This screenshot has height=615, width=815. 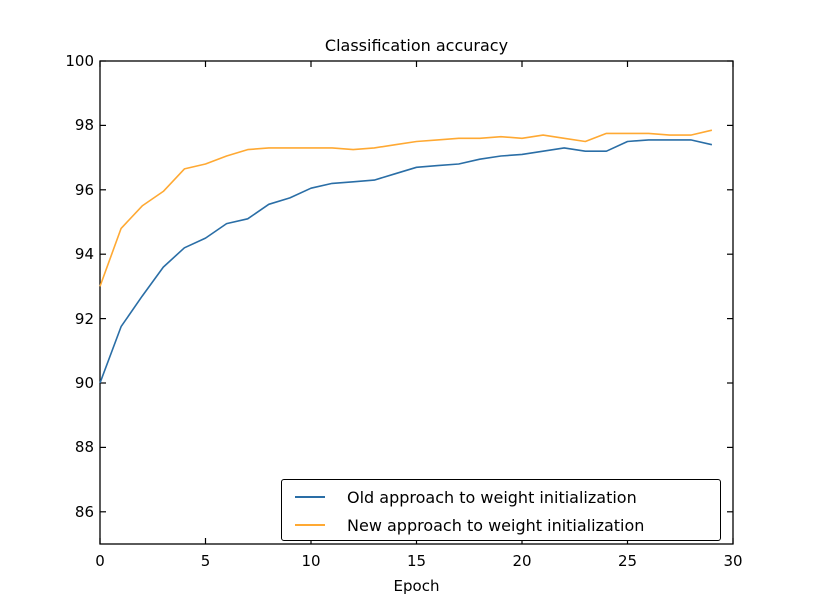 I want to click on y-tick-label: 88, so click(x=84, y=447).